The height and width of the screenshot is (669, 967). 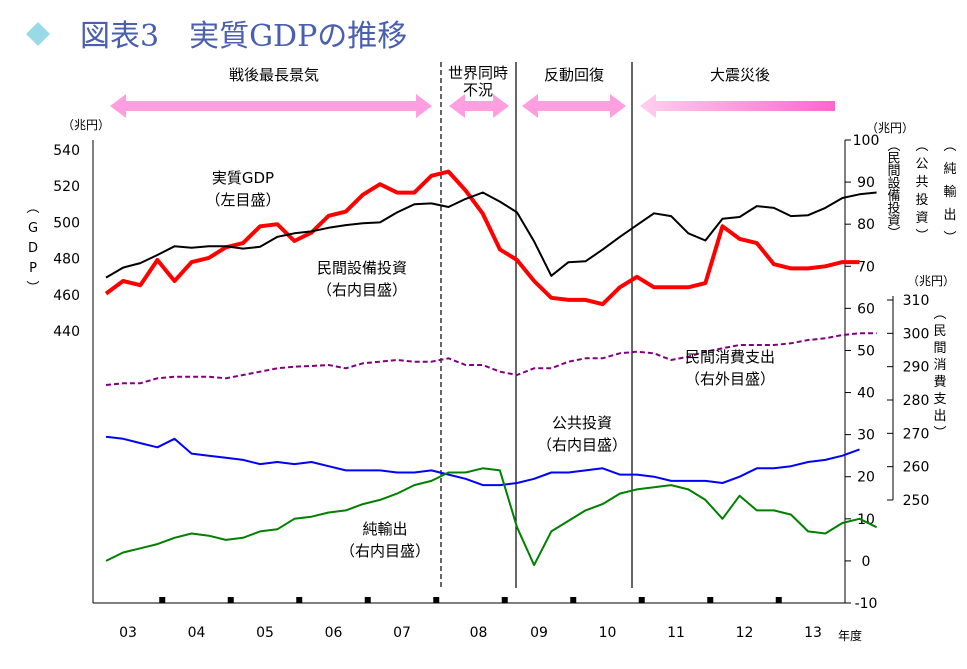 What do you see at coordinates (66, 223) in the screenshot?
I see `left-tick-label: 500` at bounding box center [66, 223].